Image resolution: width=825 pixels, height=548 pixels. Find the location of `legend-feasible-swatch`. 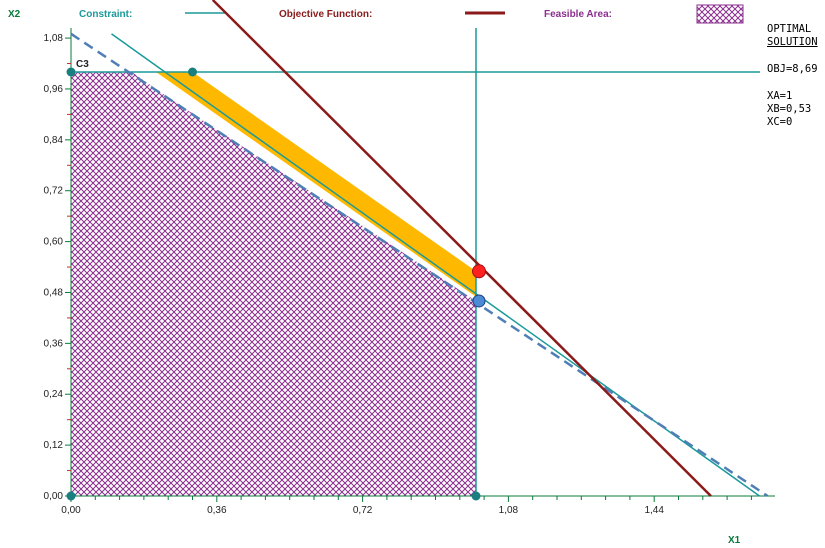

legend-feasible-swatch is located at coordinates (720, 14).